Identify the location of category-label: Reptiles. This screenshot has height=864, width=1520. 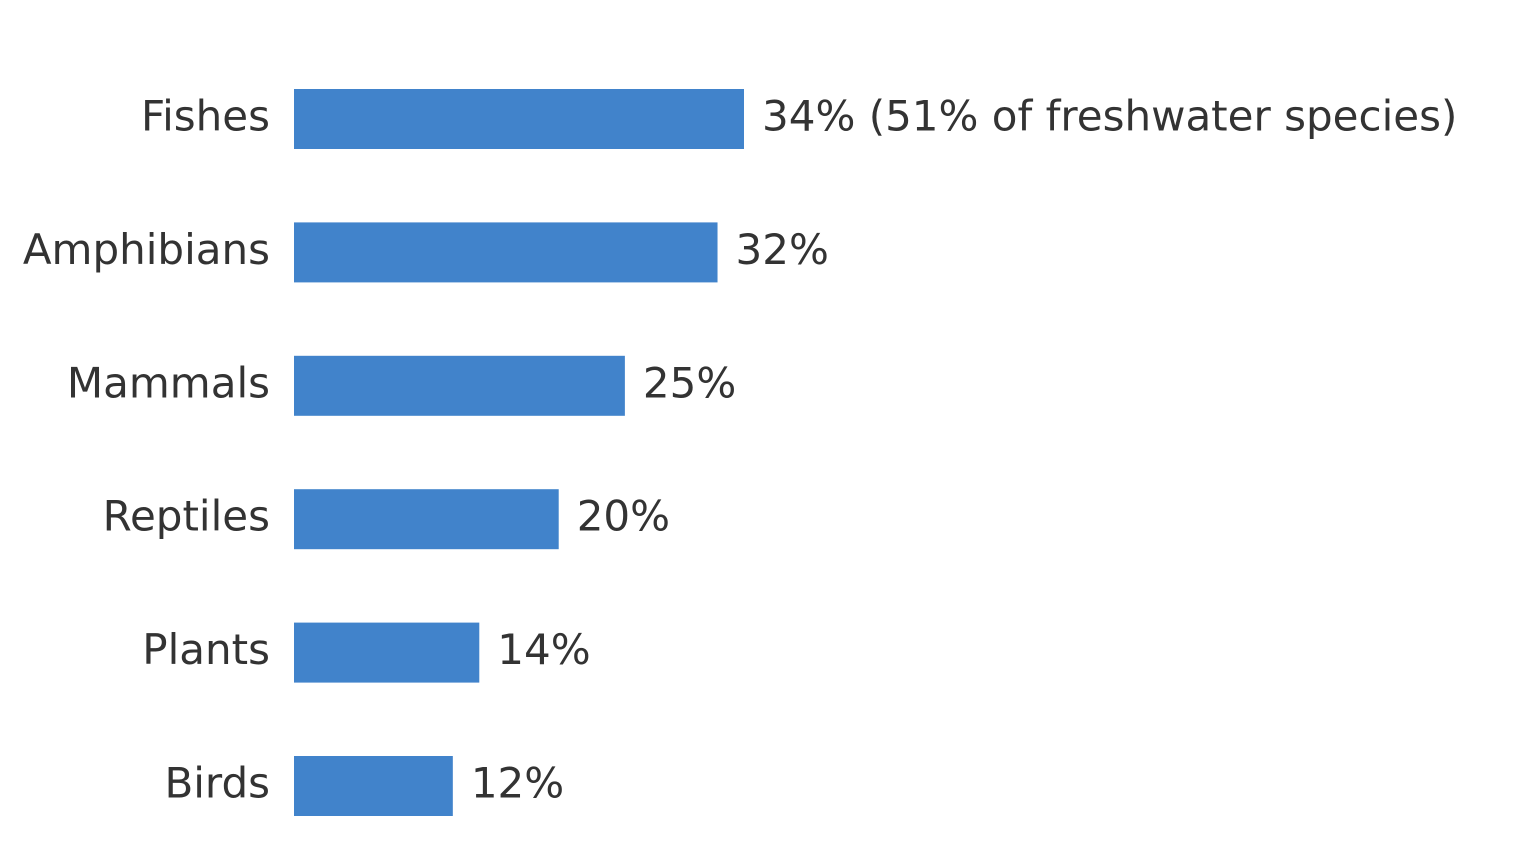
(186, 516).